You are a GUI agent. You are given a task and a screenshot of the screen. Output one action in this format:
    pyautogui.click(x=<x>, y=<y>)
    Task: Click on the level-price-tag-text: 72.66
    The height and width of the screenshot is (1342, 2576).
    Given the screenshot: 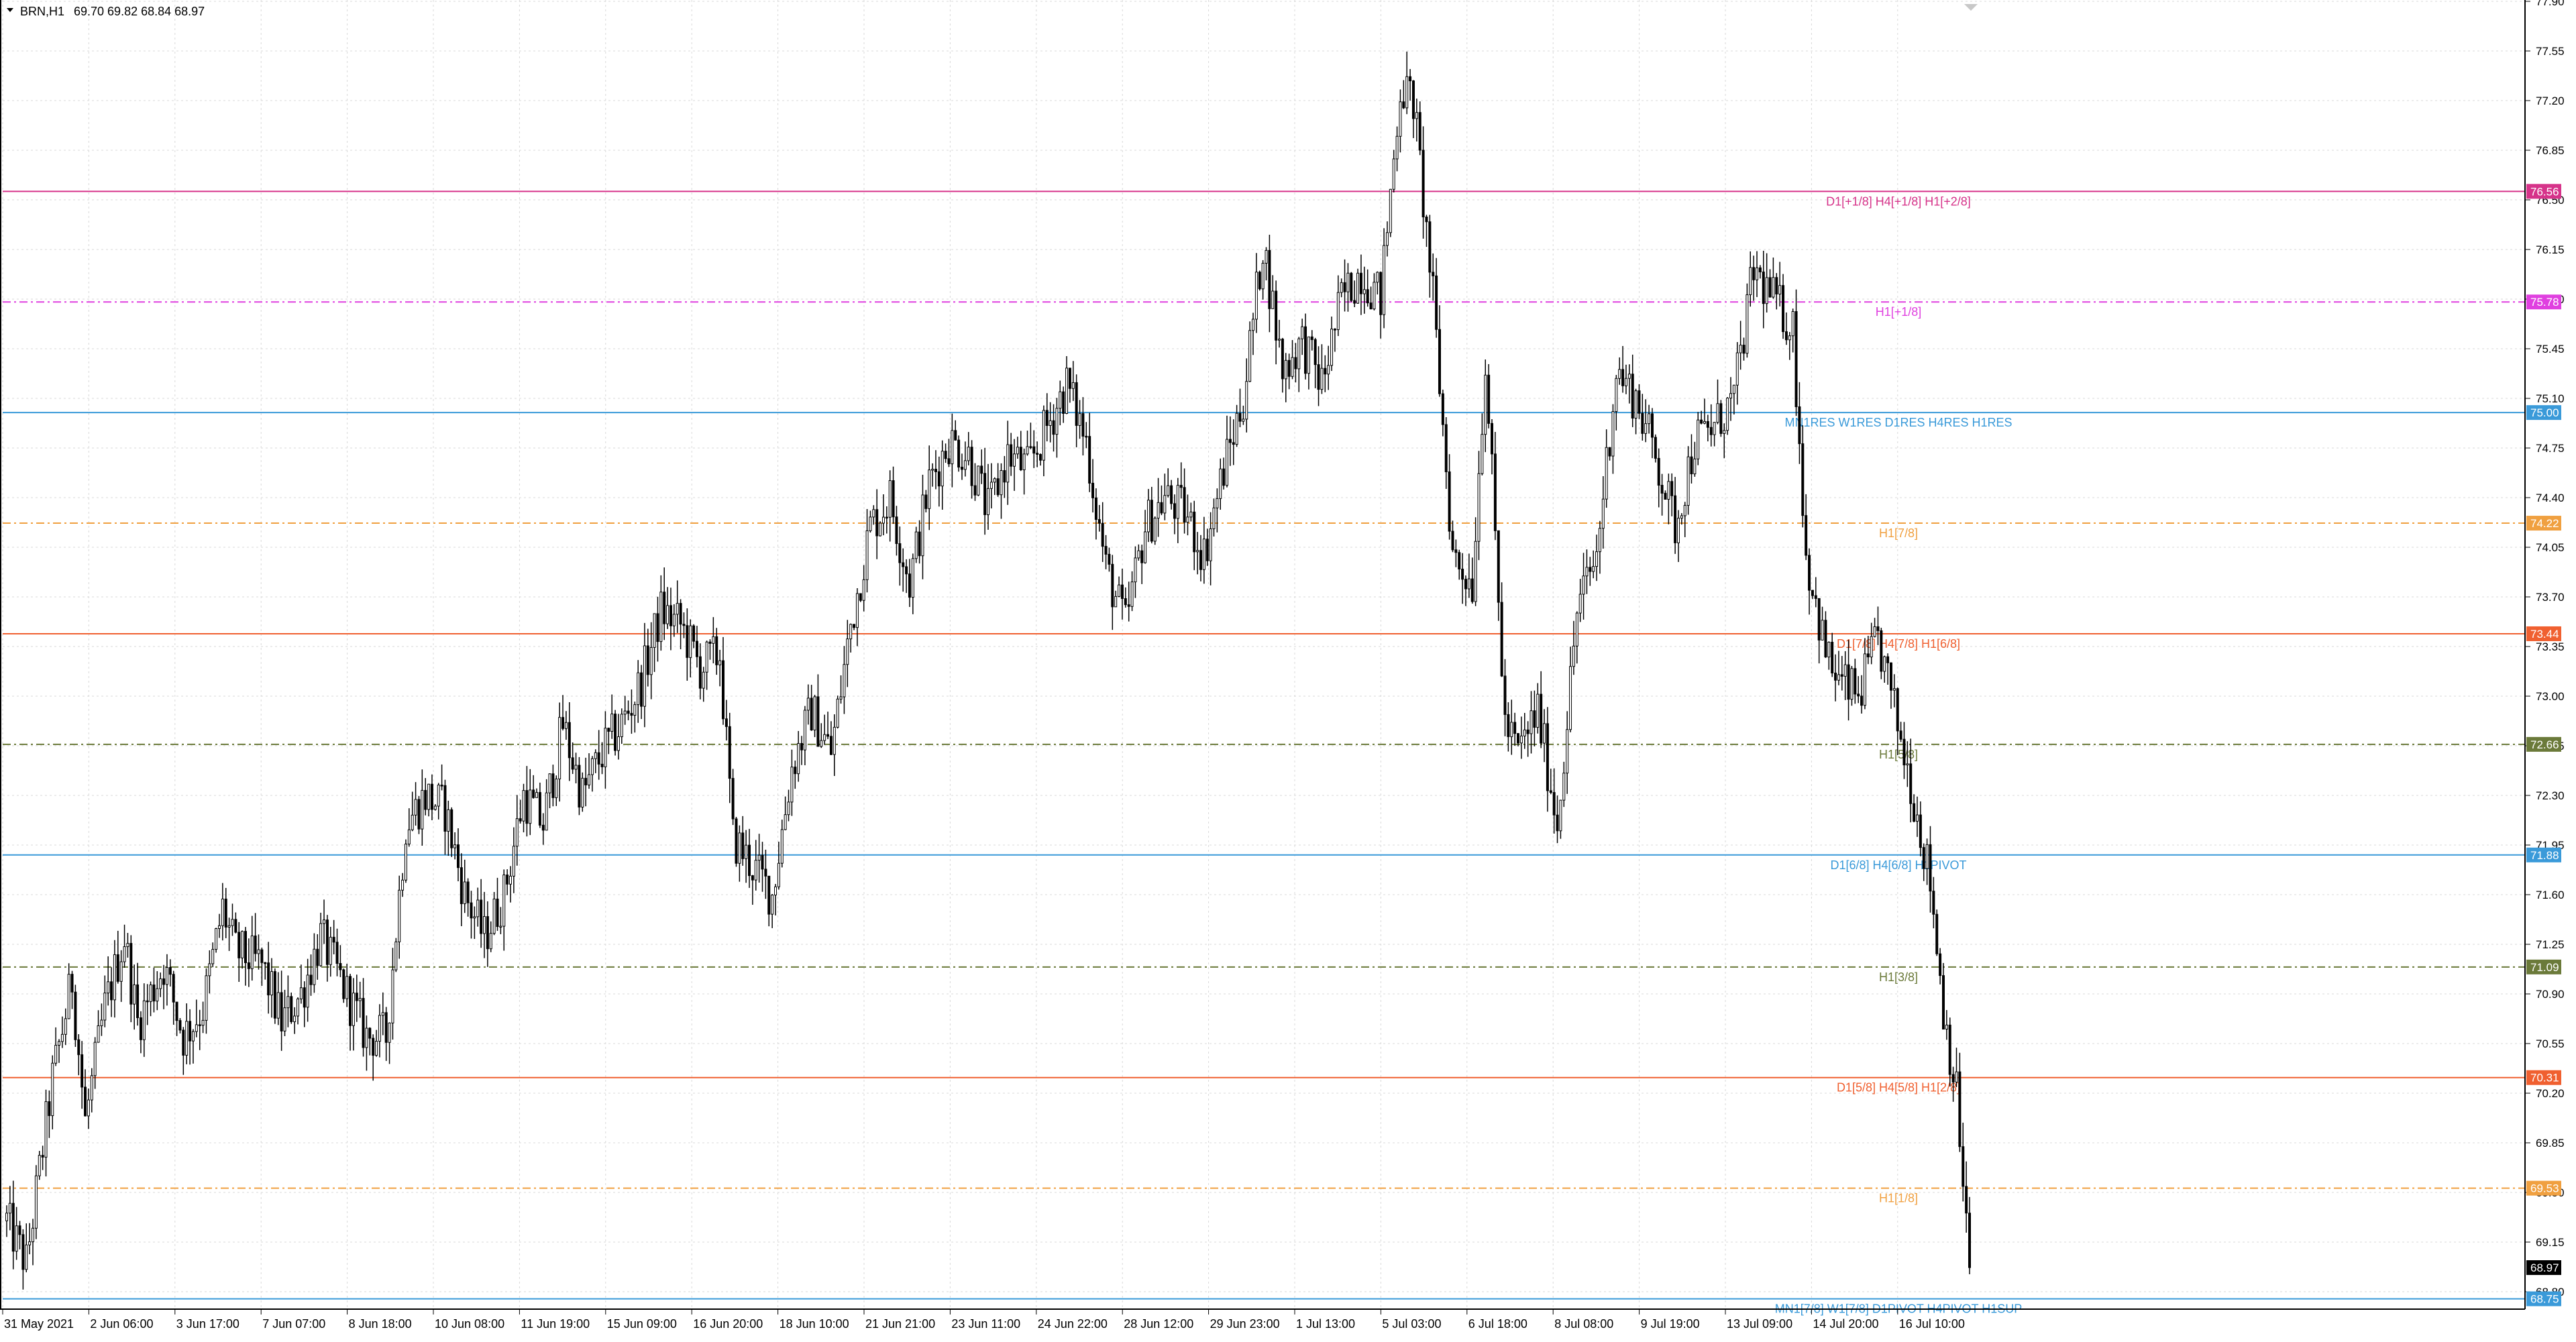 What is the action you would take?
    pyautogui.click(x=2544, y=744)
    